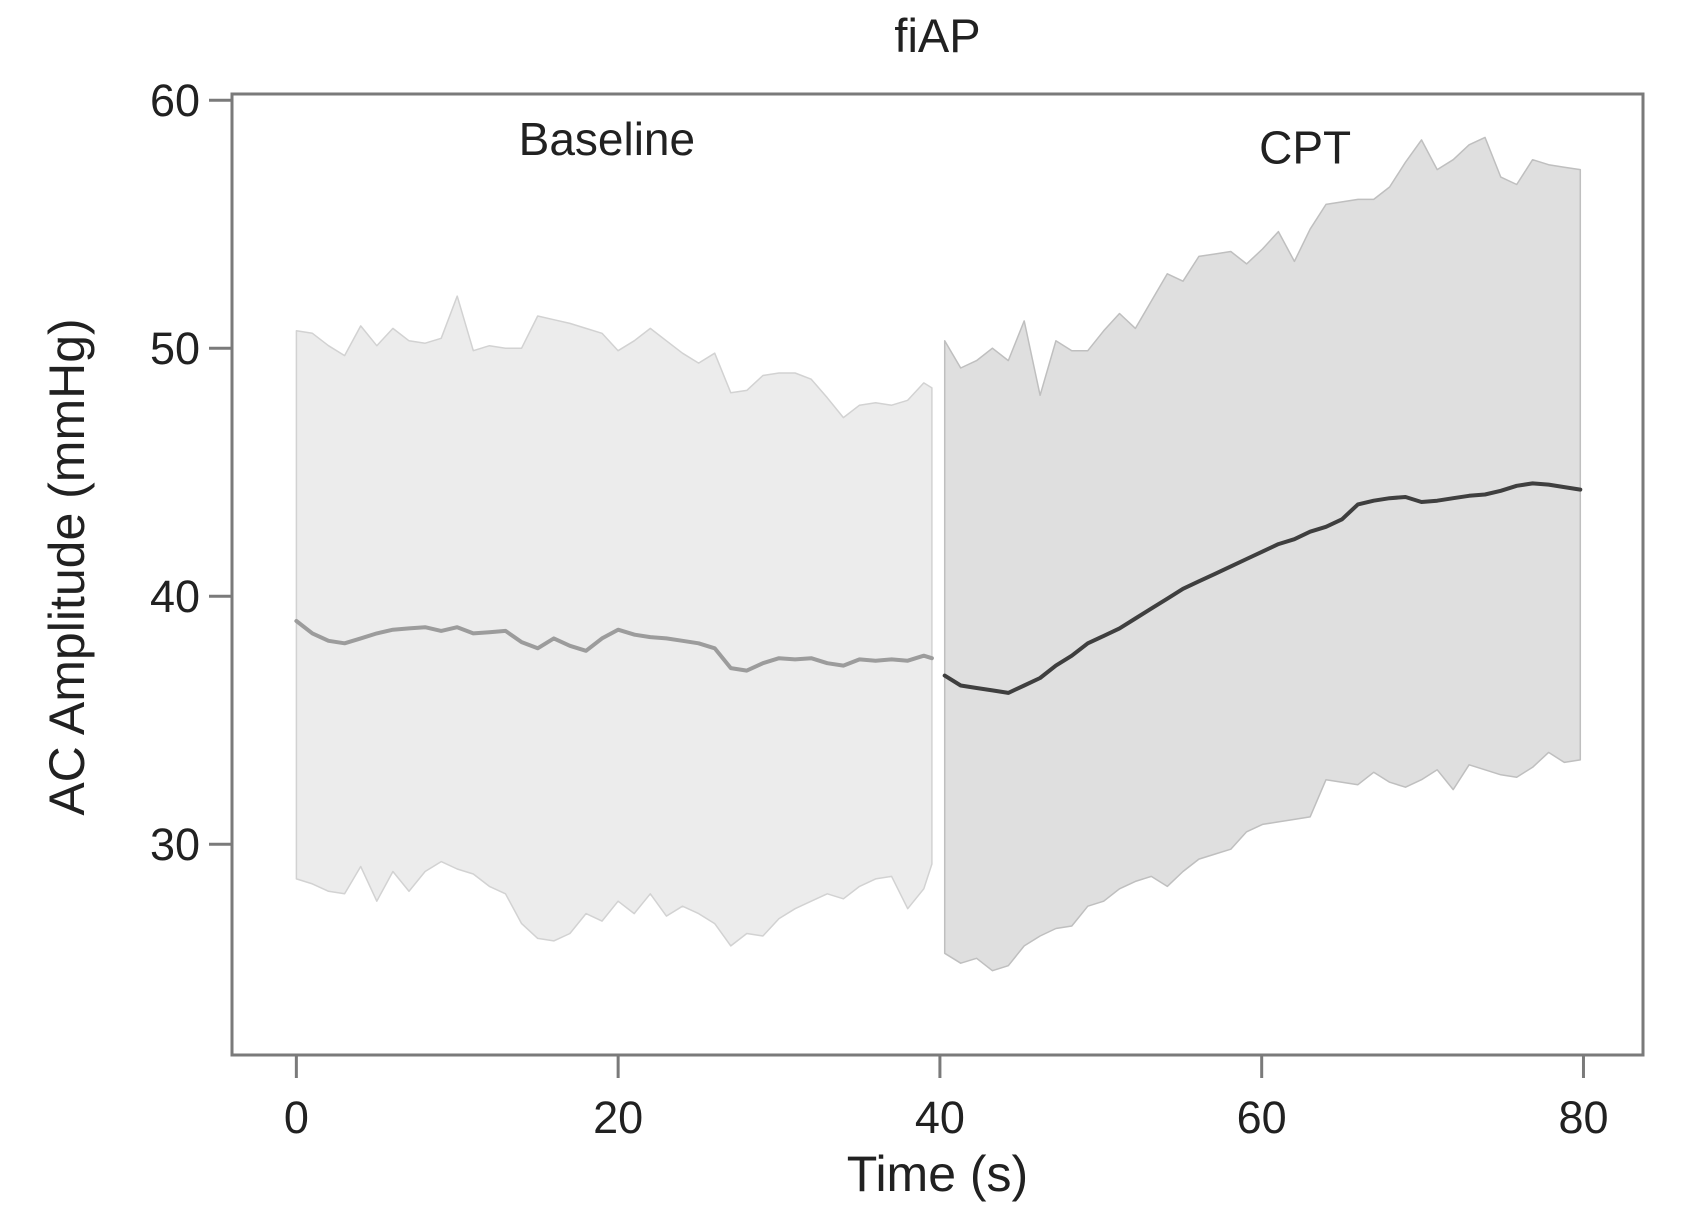 This screenshot has height=1209, width=1694. I want to click on baseline-mean-line, so click(614, 646).